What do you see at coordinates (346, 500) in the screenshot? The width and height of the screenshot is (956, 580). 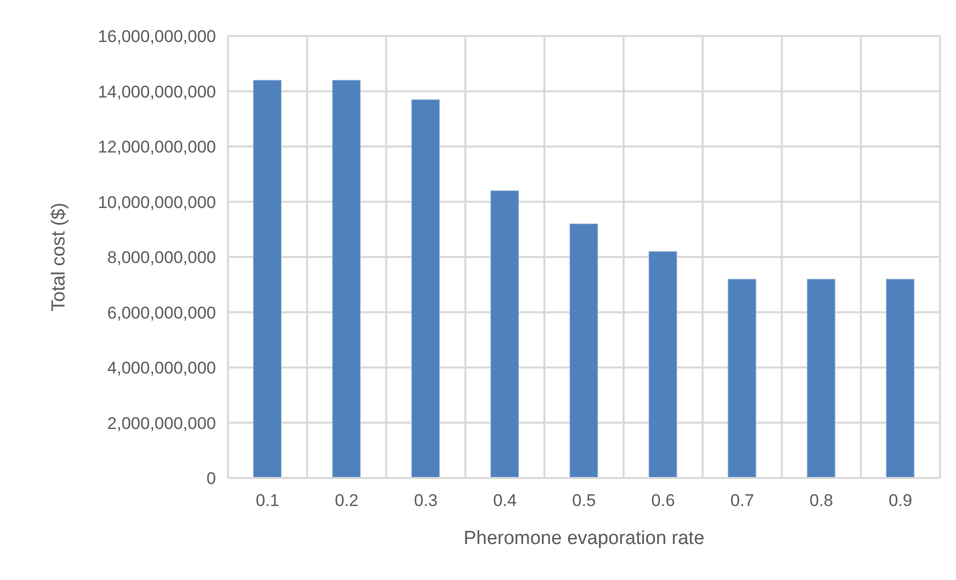 I see `x-tick-label: 0.2` at bounding box center [346, 500].